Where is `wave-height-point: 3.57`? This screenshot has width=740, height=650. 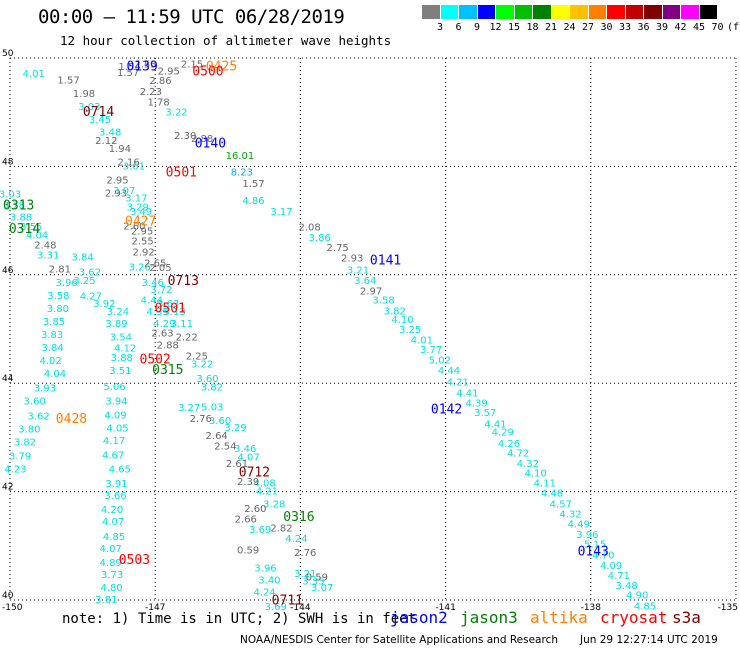
wave-height-point: 3.57 is located at coordinates (485, 413).